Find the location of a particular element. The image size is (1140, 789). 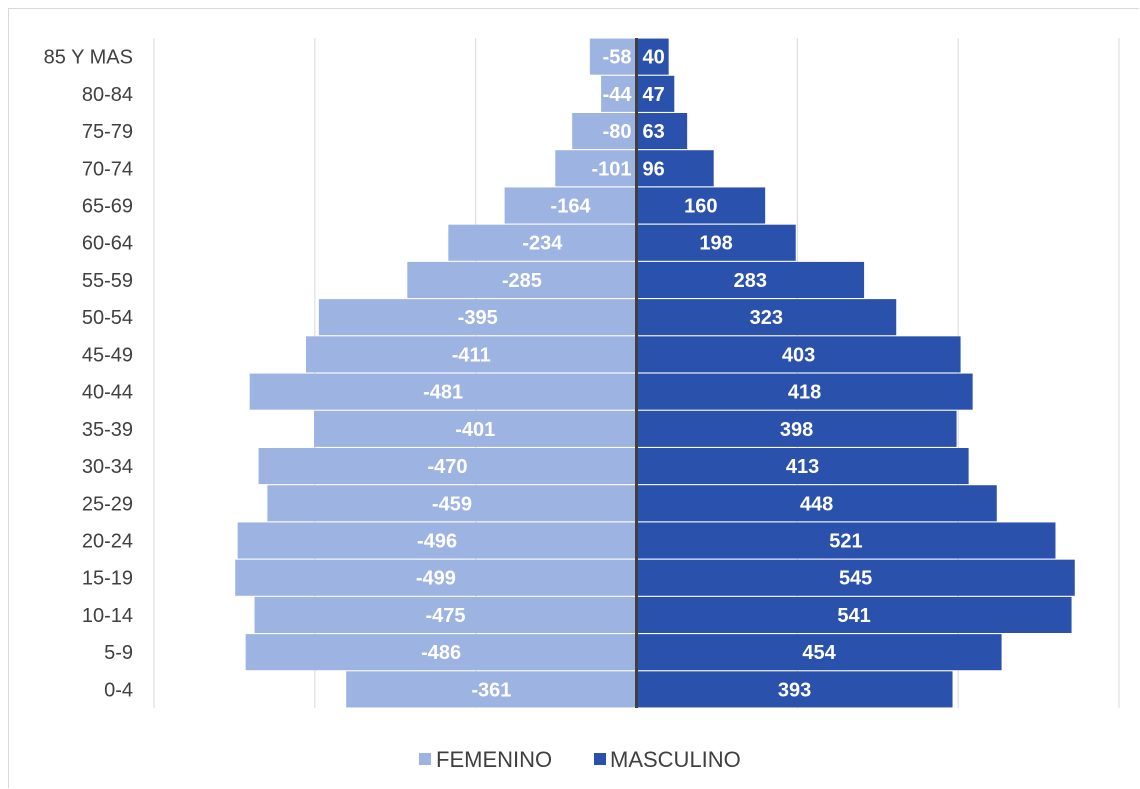

value-label: 393 is located at coordinates (794, 690).